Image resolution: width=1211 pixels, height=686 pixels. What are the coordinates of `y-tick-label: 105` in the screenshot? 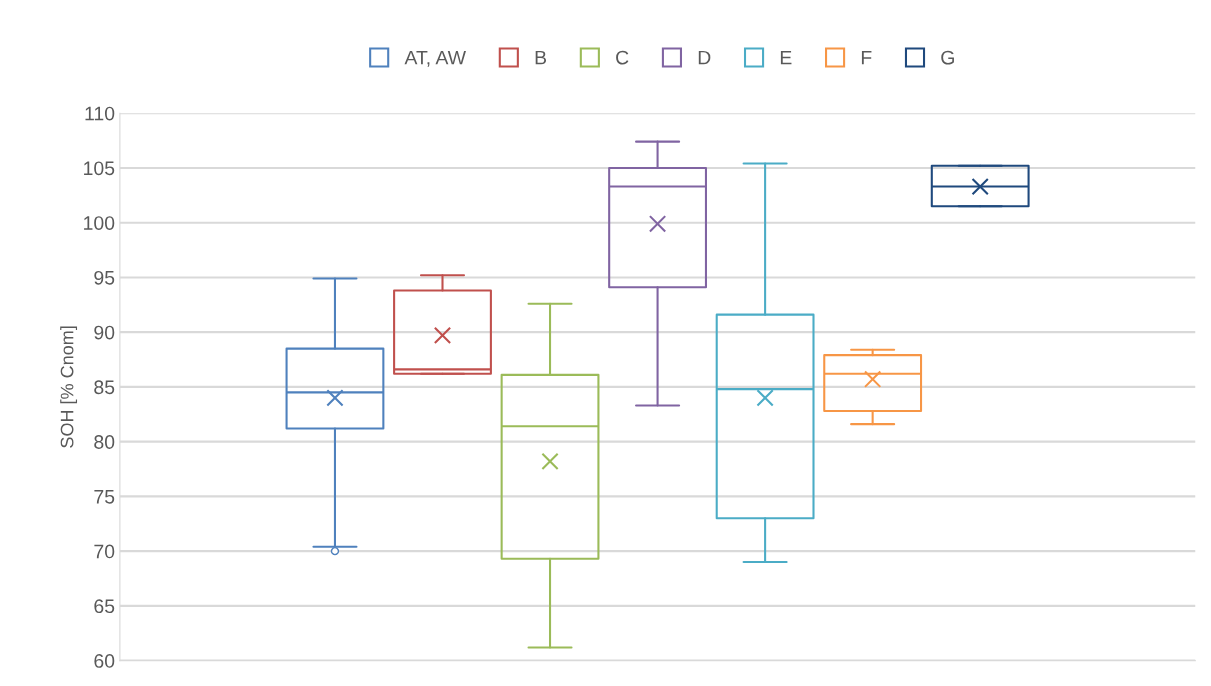 It's located at (99, 168).